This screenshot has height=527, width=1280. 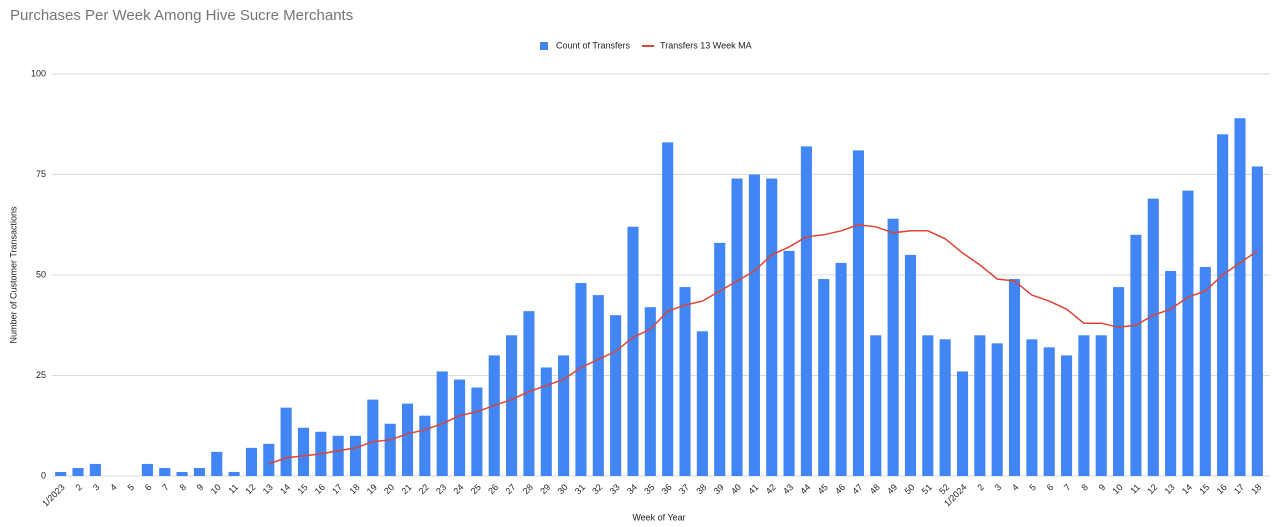 What do you see at coordinates (424, 489) in the screenshot?
I see `x-tick-label: 22` at bounding box center [424, 489].